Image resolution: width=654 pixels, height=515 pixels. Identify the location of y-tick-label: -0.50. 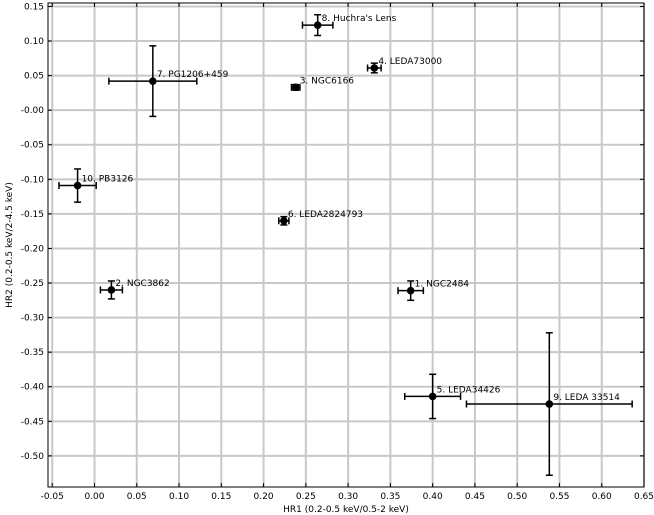
(33, 457).